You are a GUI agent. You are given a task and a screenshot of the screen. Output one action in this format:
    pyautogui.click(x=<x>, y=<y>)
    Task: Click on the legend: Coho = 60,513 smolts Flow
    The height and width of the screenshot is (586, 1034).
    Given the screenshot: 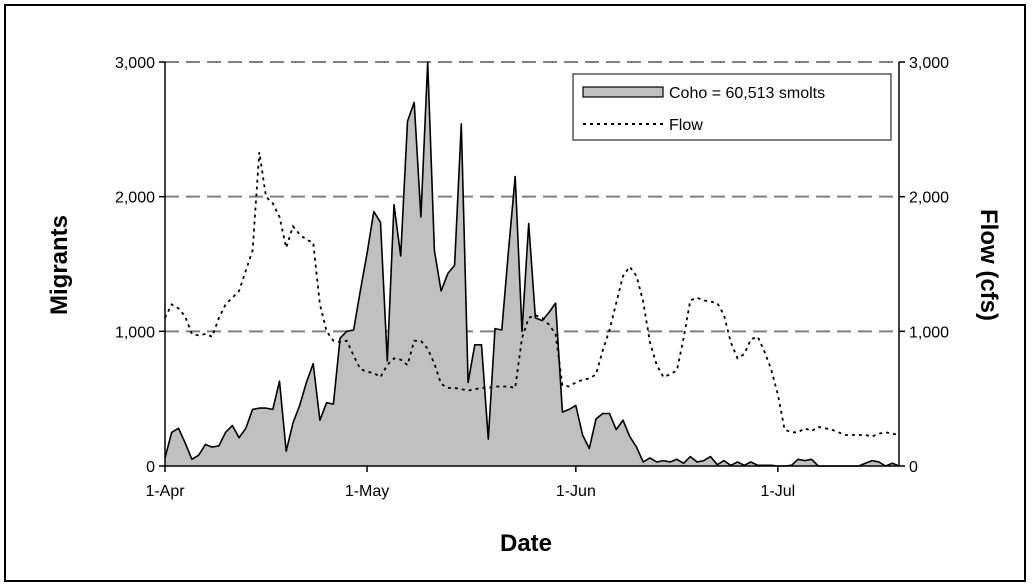 What is the action you would take?
    pyautogui.click(x=732, y=107)
    